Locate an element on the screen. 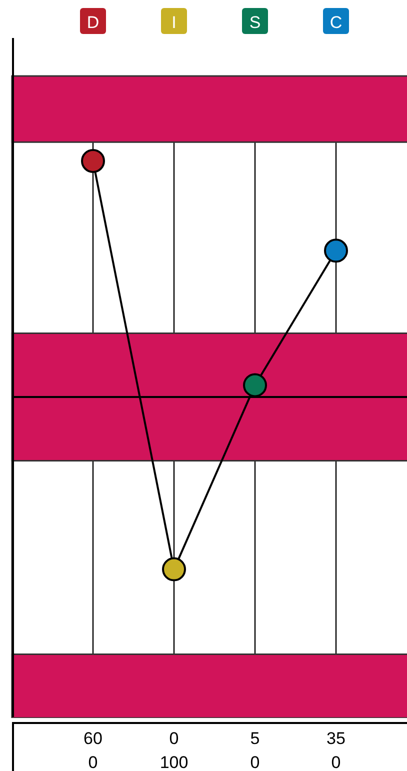  text: 35 is located at coordinates (336, 739).